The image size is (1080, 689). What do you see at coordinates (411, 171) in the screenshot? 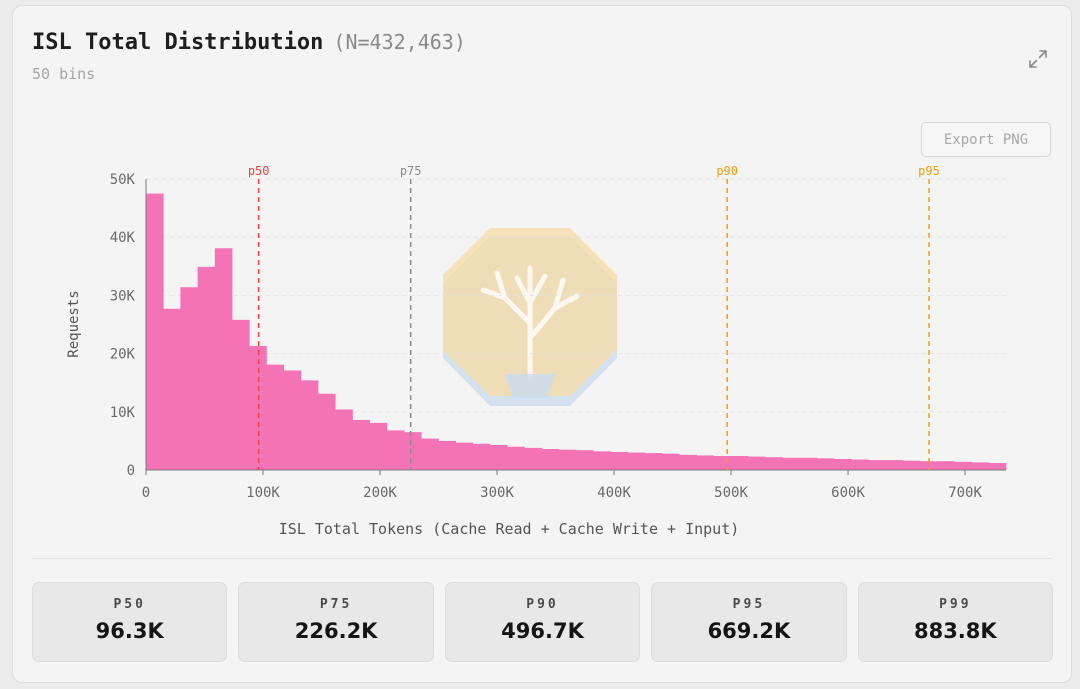
I see `percentile-label-p75: p75` at bounding box center [411, 171].